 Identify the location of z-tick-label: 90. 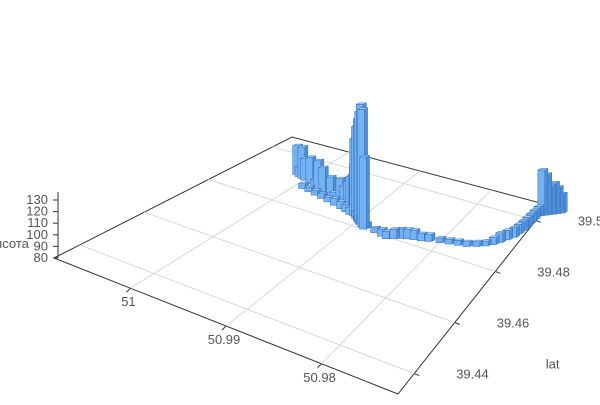
(41, 245).